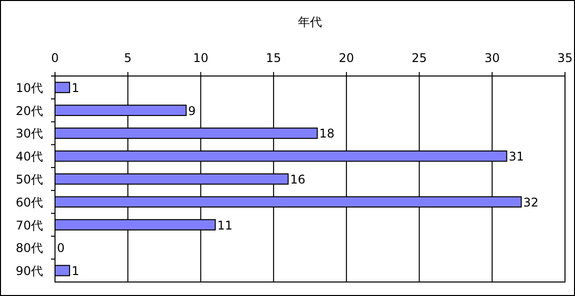 Image resolution: width=575 pixels, height=296 pixels. What do you see at coordinates (29, 179) in the screenshot?
I see `y-tick-label: 50代` at bounding box center [29, 179].